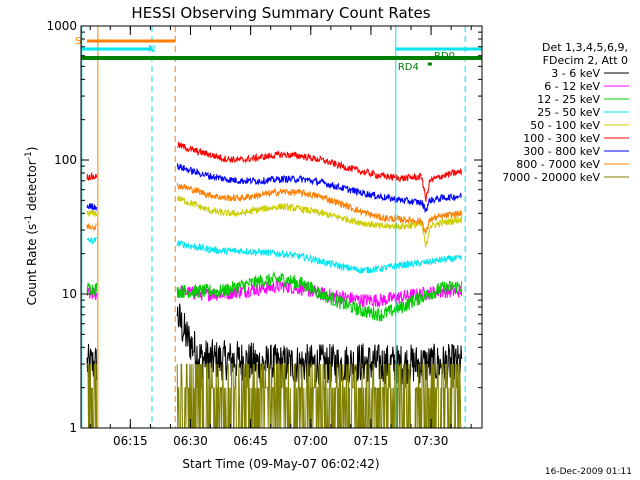  Describe the element at coordinates (568, 99) in the screenshot. I see `legend-entry: 12 - 25 keV` at that location.